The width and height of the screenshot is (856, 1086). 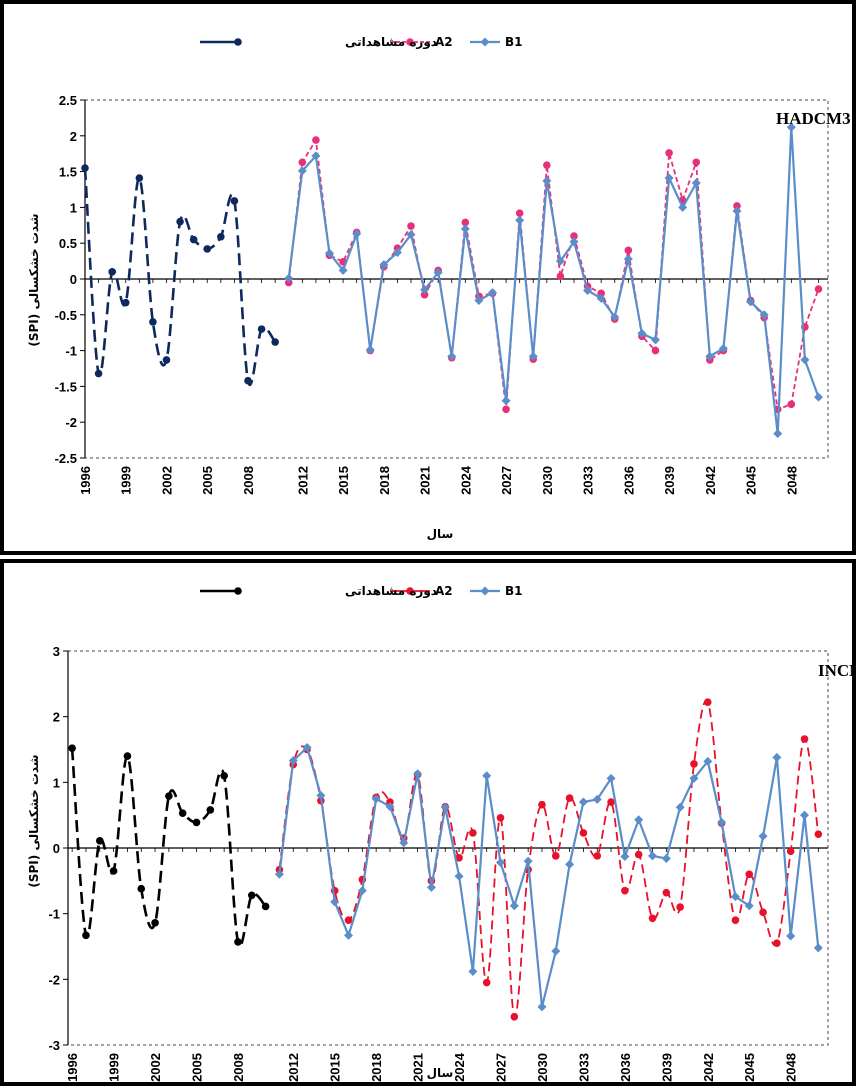 What do you see at coordinates (238, 591) in the screenshot?
I see `legend-marker-observed` at bounding box center [238, 591].